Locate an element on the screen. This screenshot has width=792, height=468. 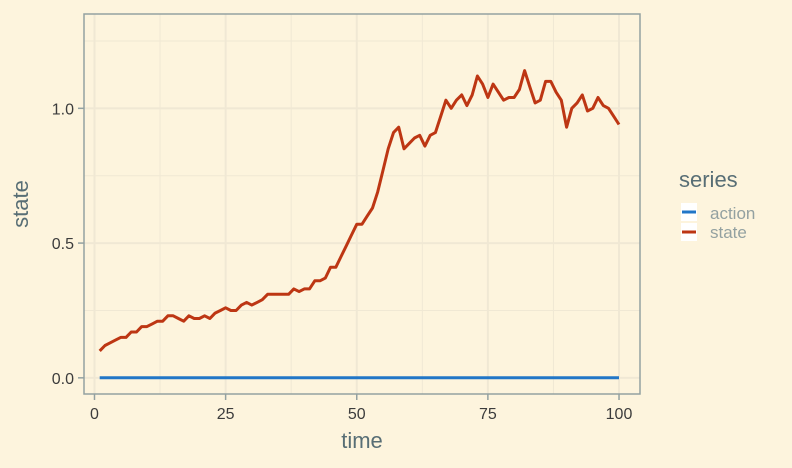
x-tick-label: 0 is located at coordinates (94, 414).